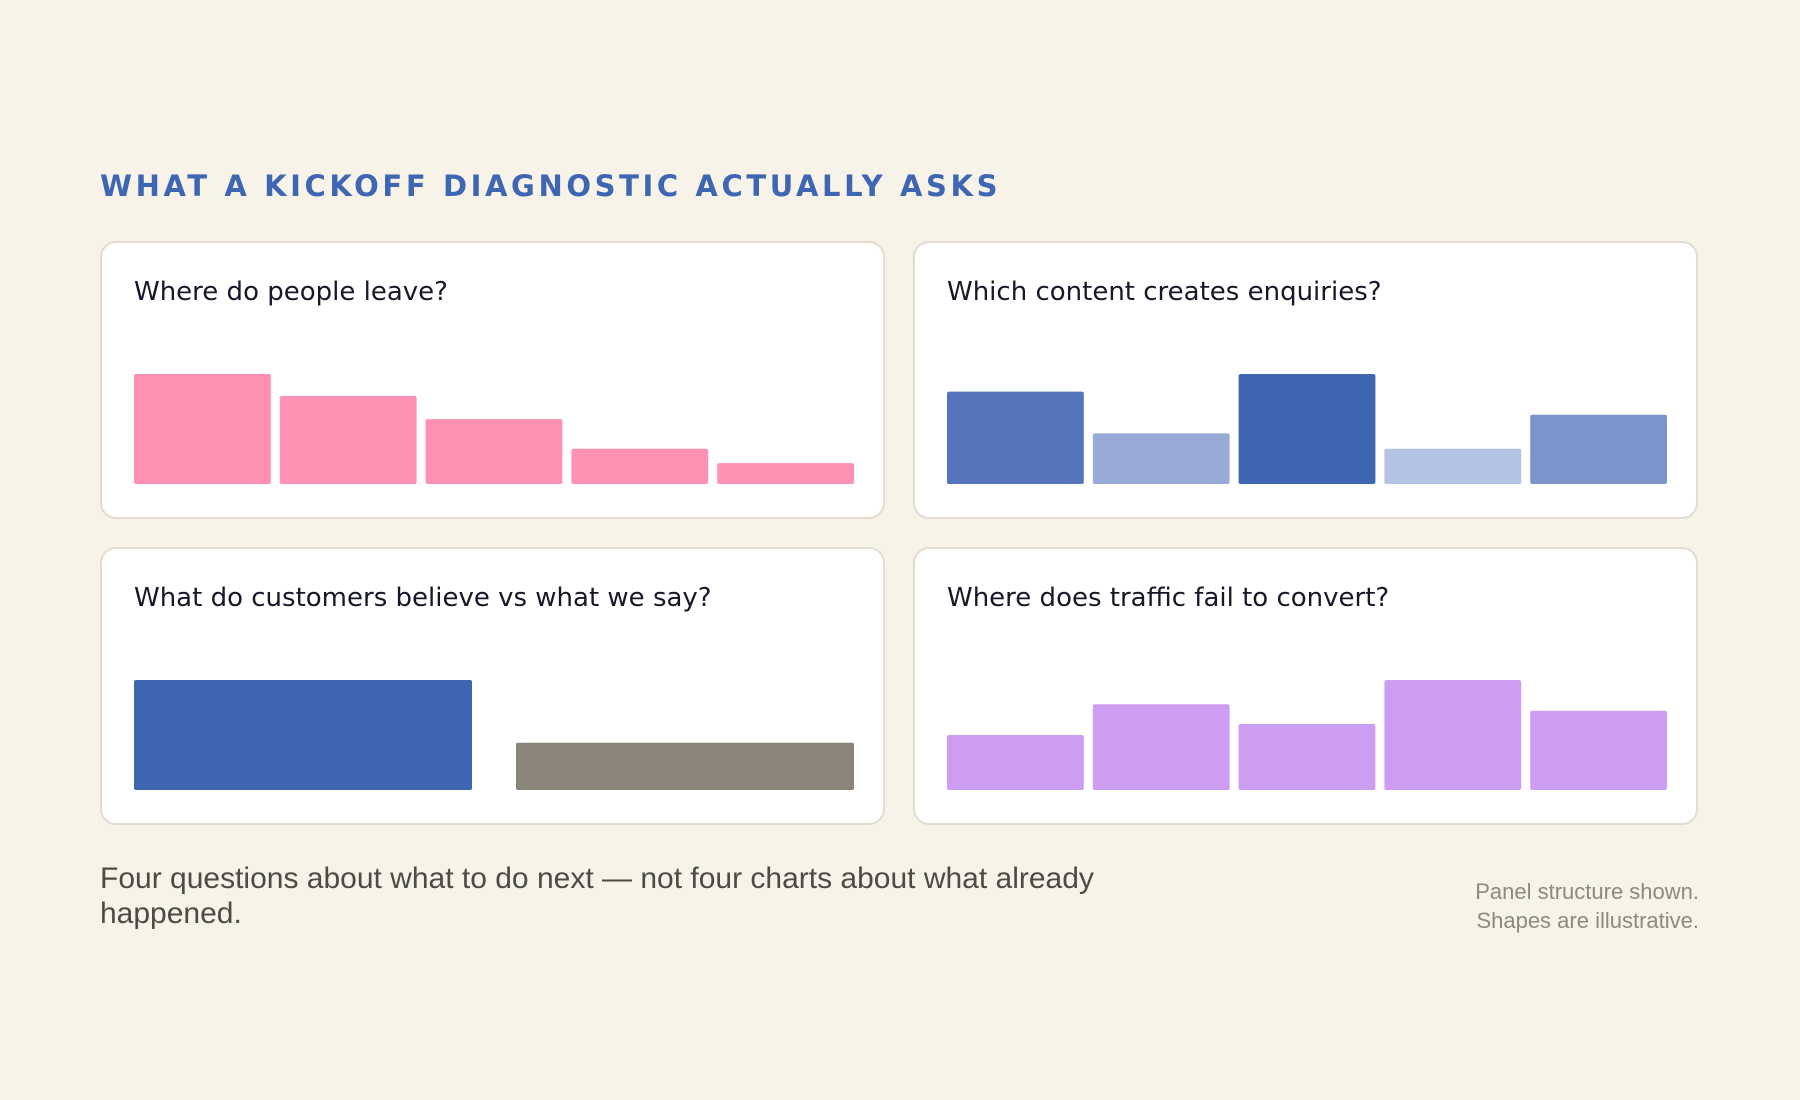  What do you see at coordinates (1164, 292) in the screenshot?
I see `panel-title: Which content creates enquiries?` at bounding box center [1164, 292].